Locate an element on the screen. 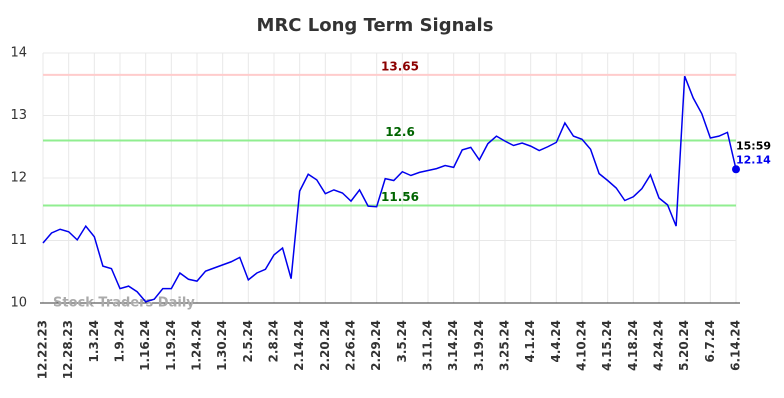 The image size is (784, 398). x-tick-label: 6.7.24 is located at coordinates (710, 341).